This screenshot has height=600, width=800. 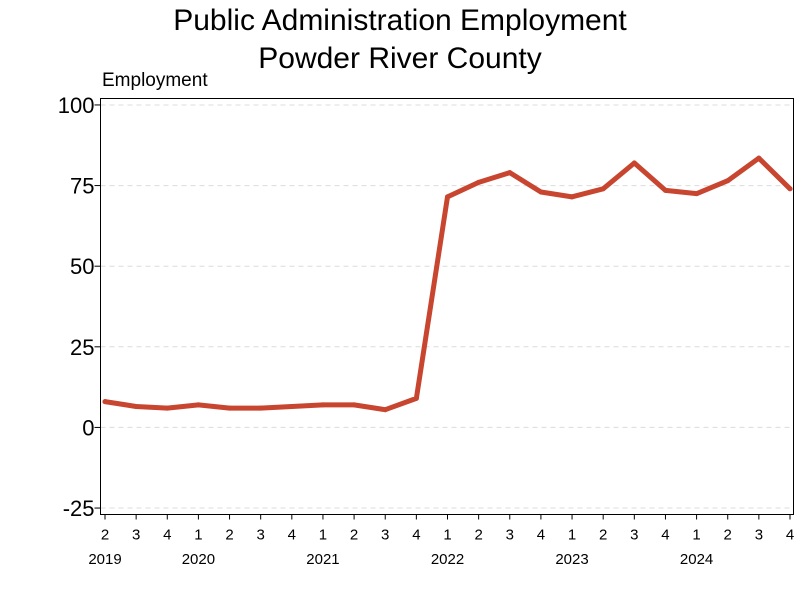 What do you see at coordinates (322, 559) in the screenshot?
I see `year-label: 2021` at bounding box center [322, 559].